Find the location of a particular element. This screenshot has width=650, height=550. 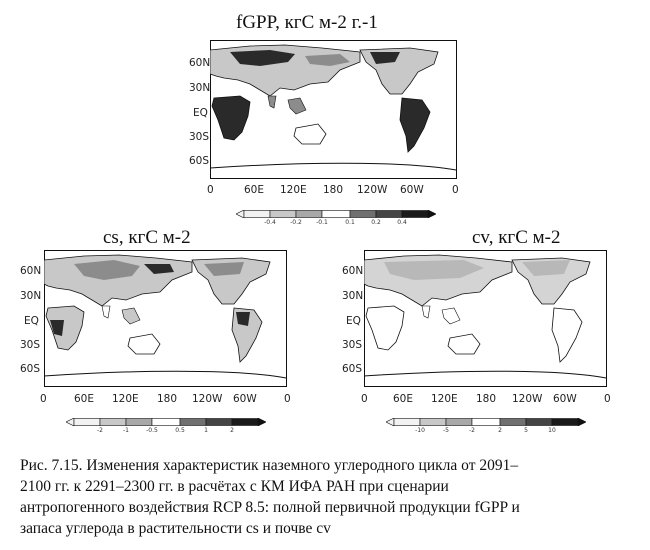

panel-title: cv, кгС м-2 is located at coordinates (516, 237).